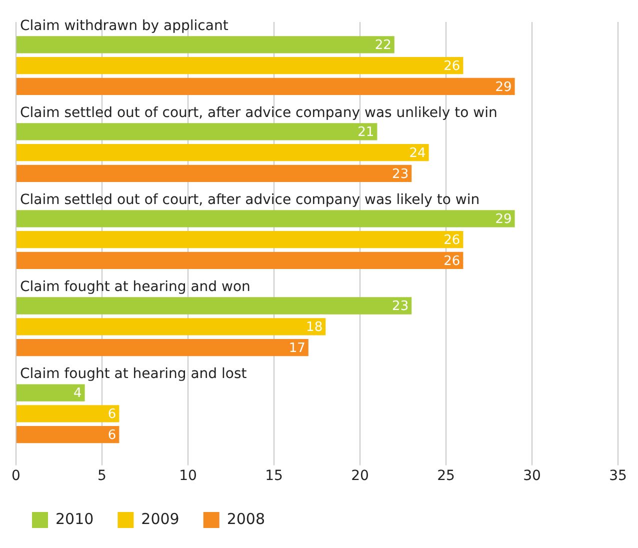 The image size is (638, 548). Describe the element at coordinates (532, 476) in the screenshot. I see `x-tick-label: 30` at that location.